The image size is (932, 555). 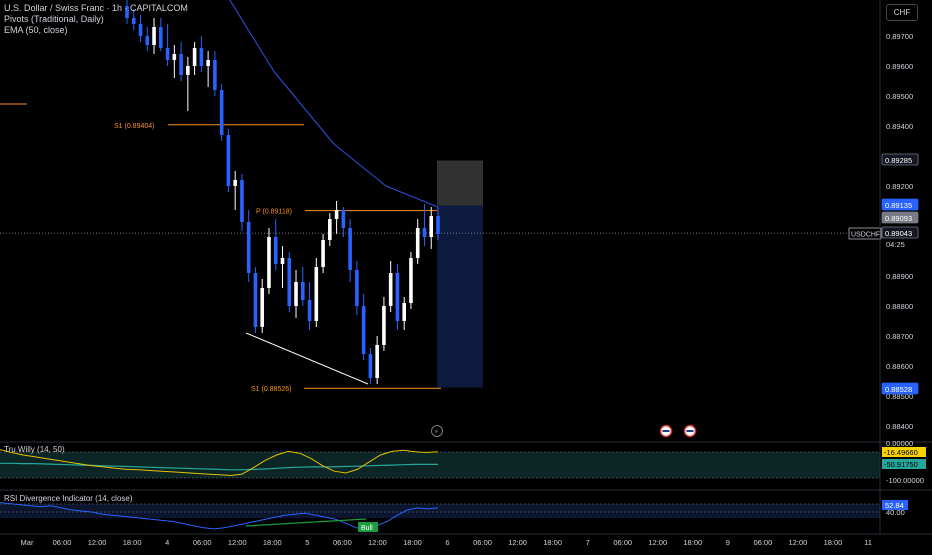 I want to click on price-tick-label: 0.88600, so click(x=899, y=366).